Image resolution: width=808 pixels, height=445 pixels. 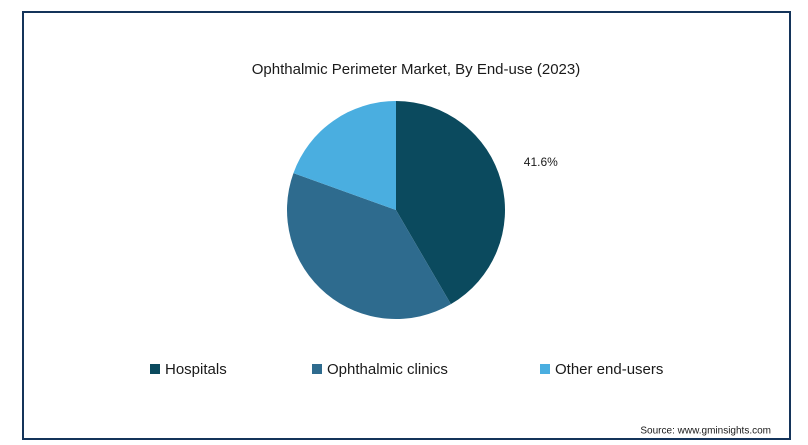 I want to click on legend-label: Hospitals, so click(x=196, y=369).